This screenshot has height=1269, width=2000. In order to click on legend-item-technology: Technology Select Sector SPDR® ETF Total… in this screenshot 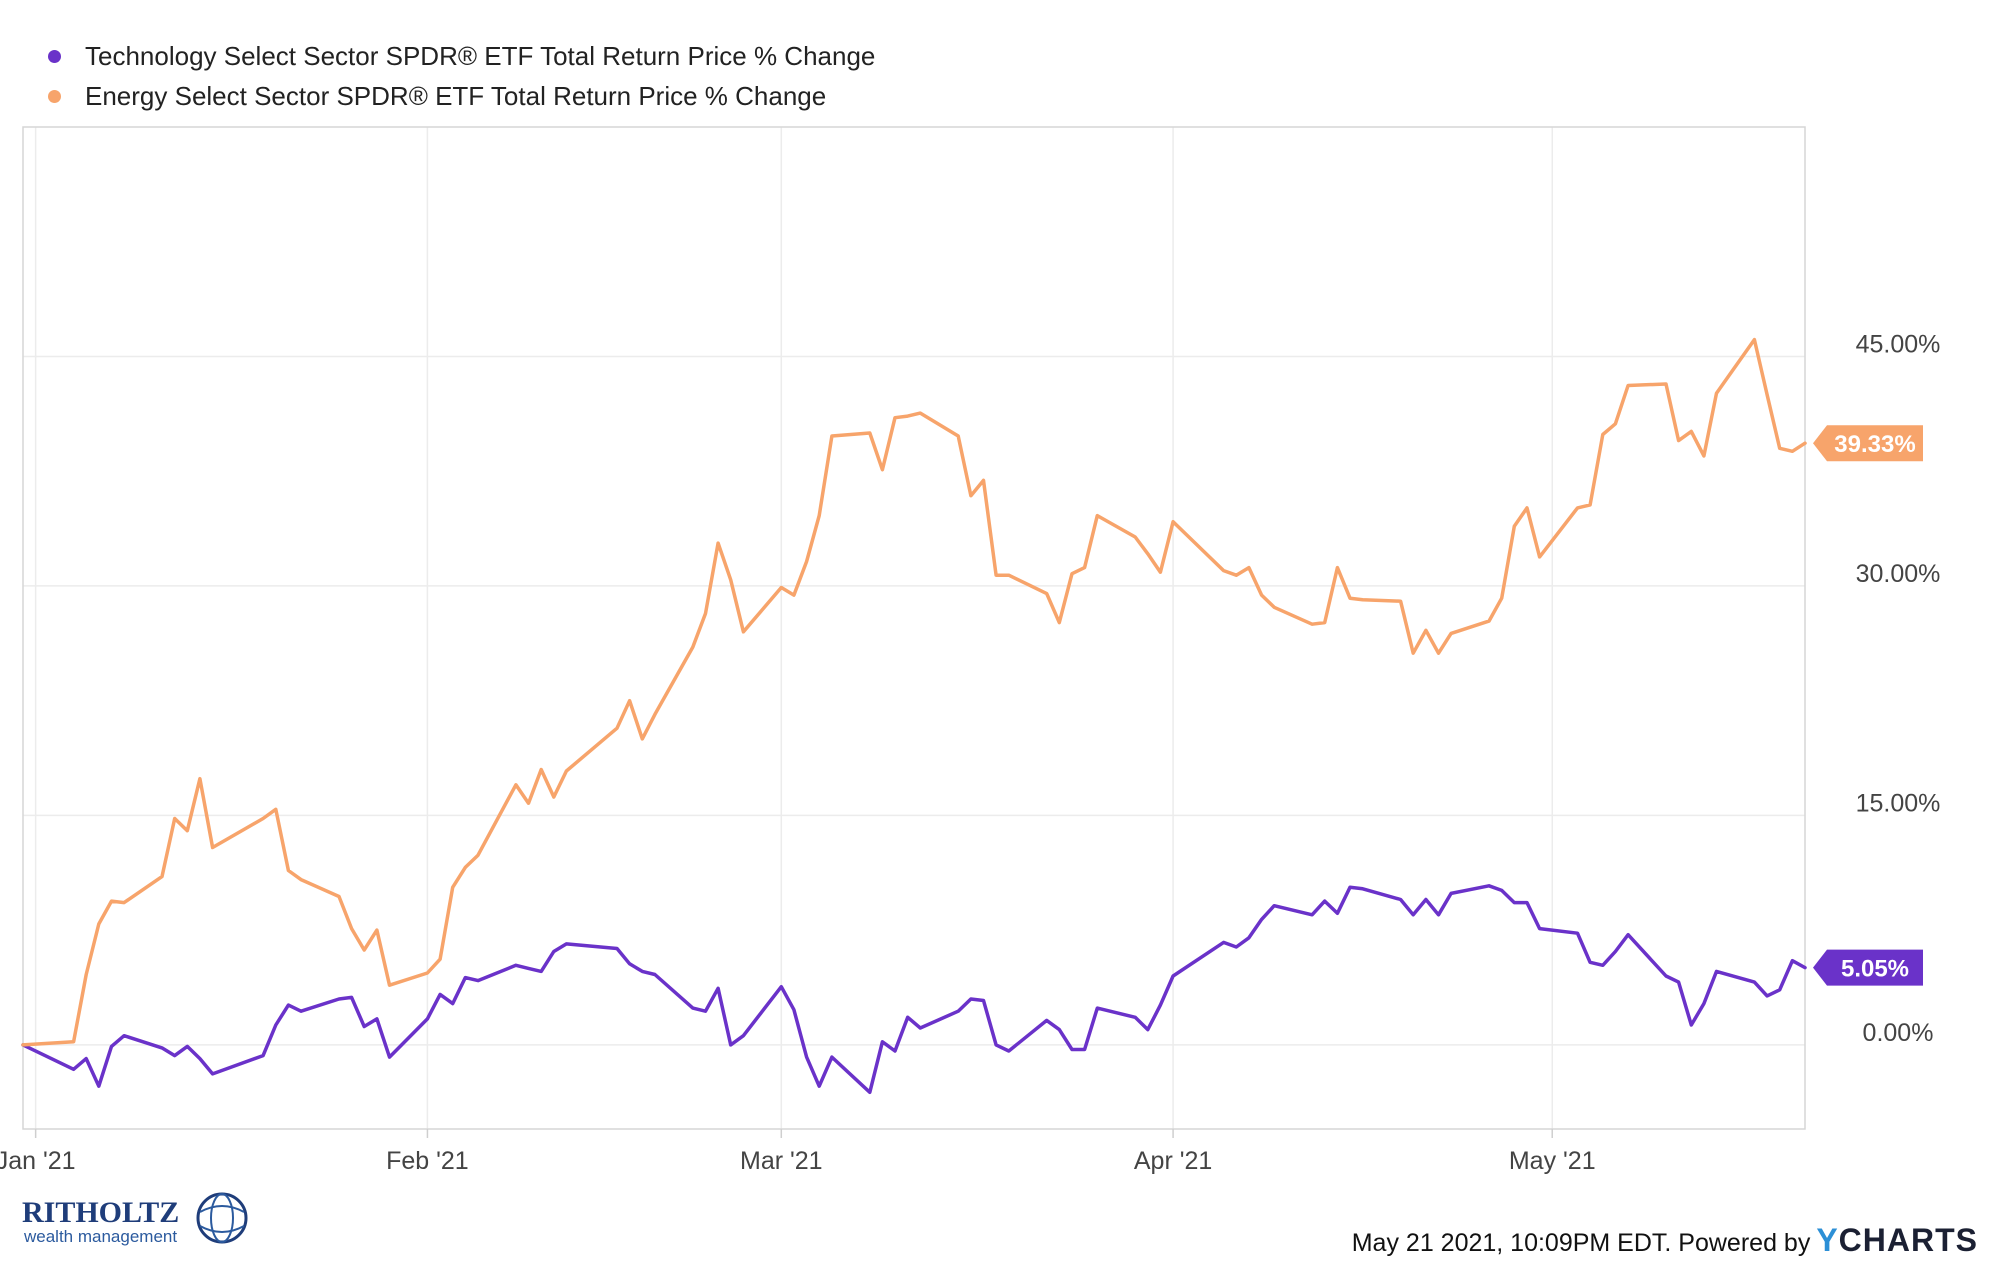, I will do `click(461, 56)`.